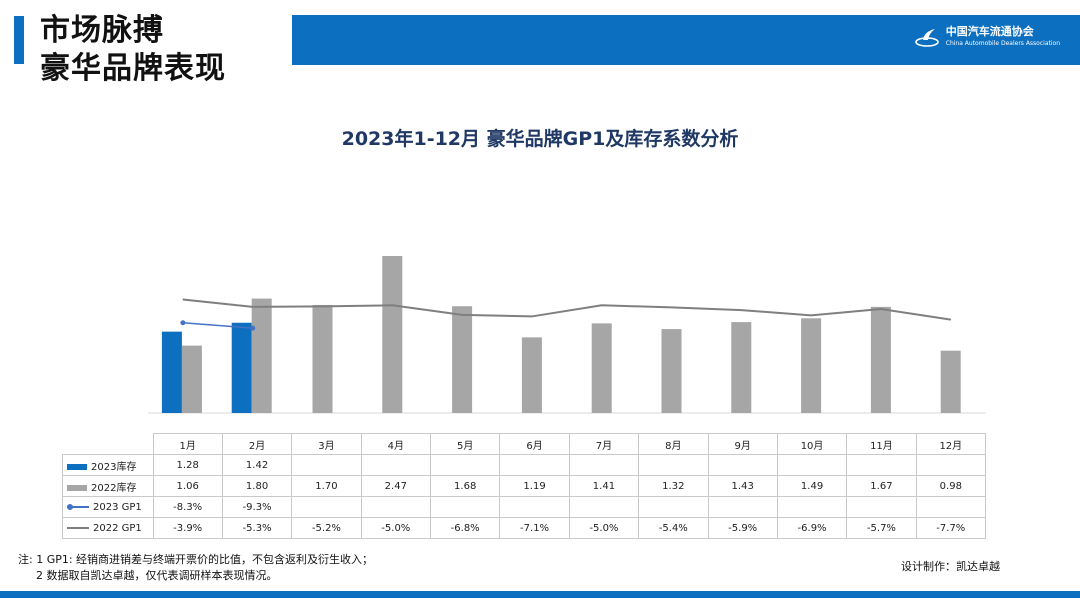 The width and height of the screenshot is (1080, 607). What do you see at coordinates (257, 444) in the screenshot?
I see `month-label: 2月` at bounding box center [257, 444].